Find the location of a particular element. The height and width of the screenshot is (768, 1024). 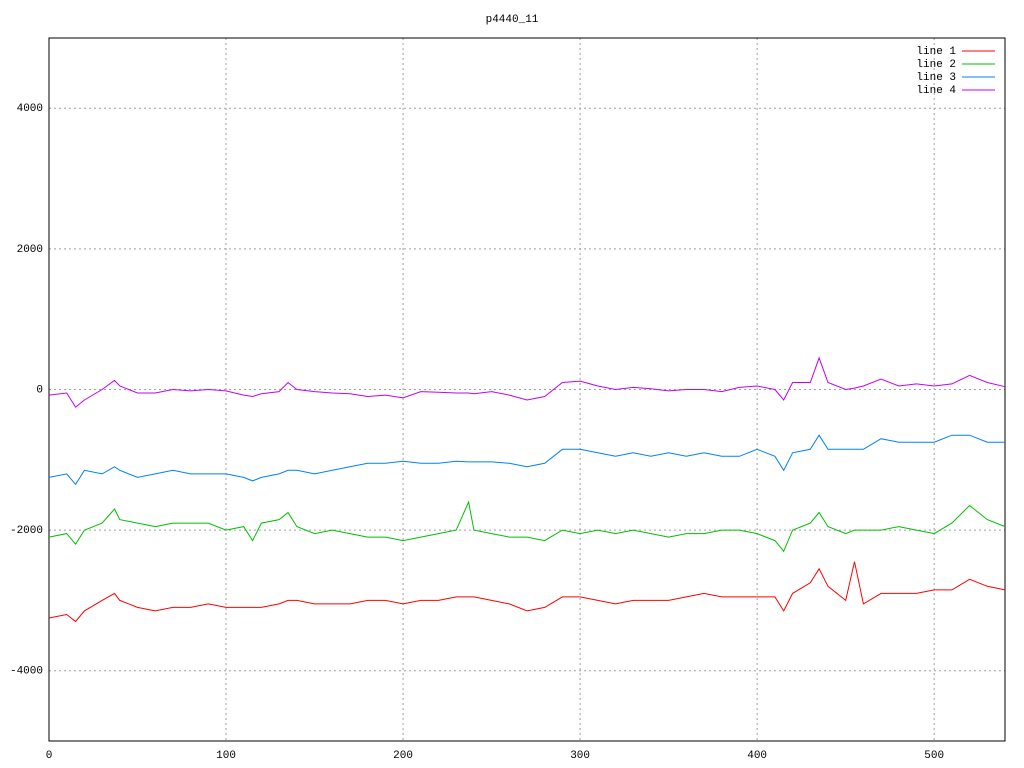

x-tick-label: 300 is located at coordinates (580, 756).